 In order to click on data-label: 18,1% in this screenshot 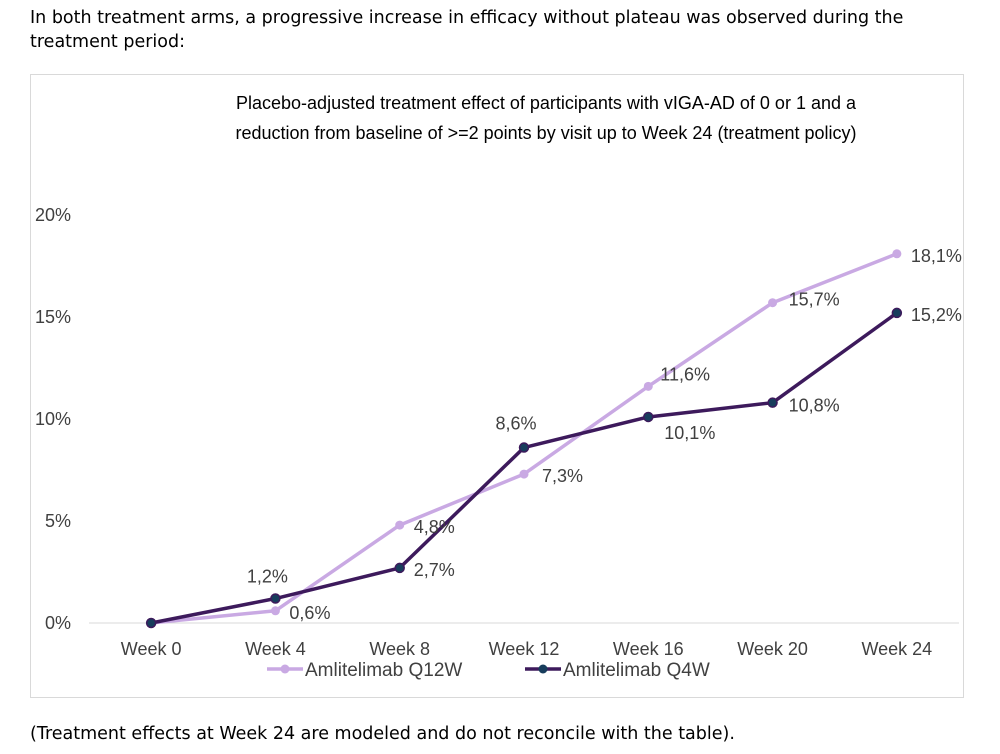, I will do `click(936, 256)`.